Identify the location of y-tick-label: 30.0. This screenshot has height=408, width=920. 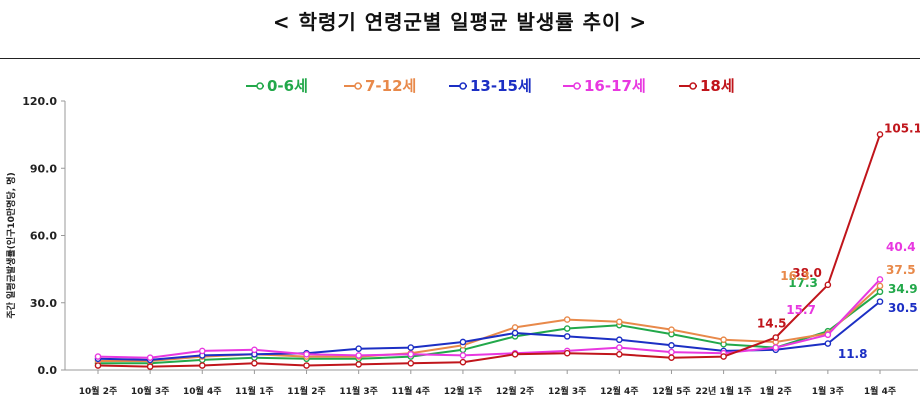
(43, 303).